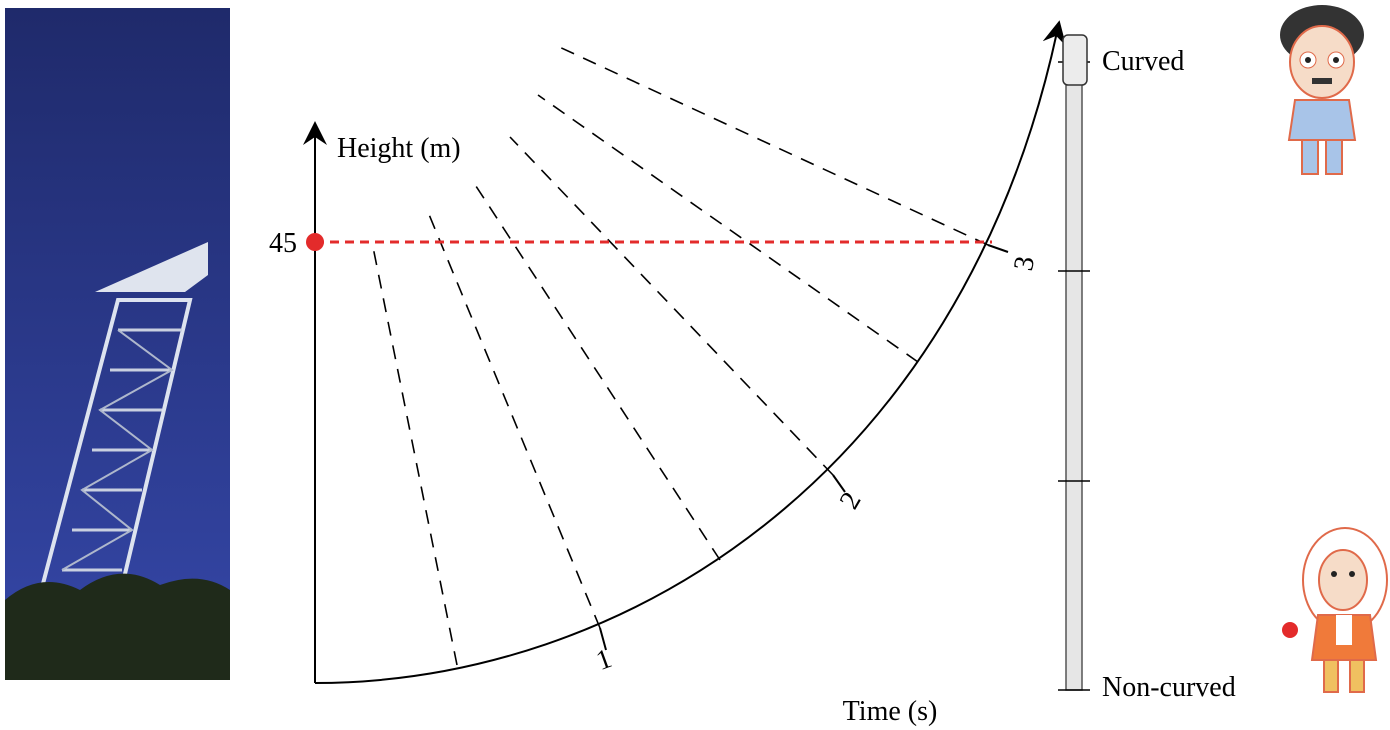 The image size is (1390, 730). Describe the element at coordinates (315, 242) in the screenshot. I see `height-point` at that location.